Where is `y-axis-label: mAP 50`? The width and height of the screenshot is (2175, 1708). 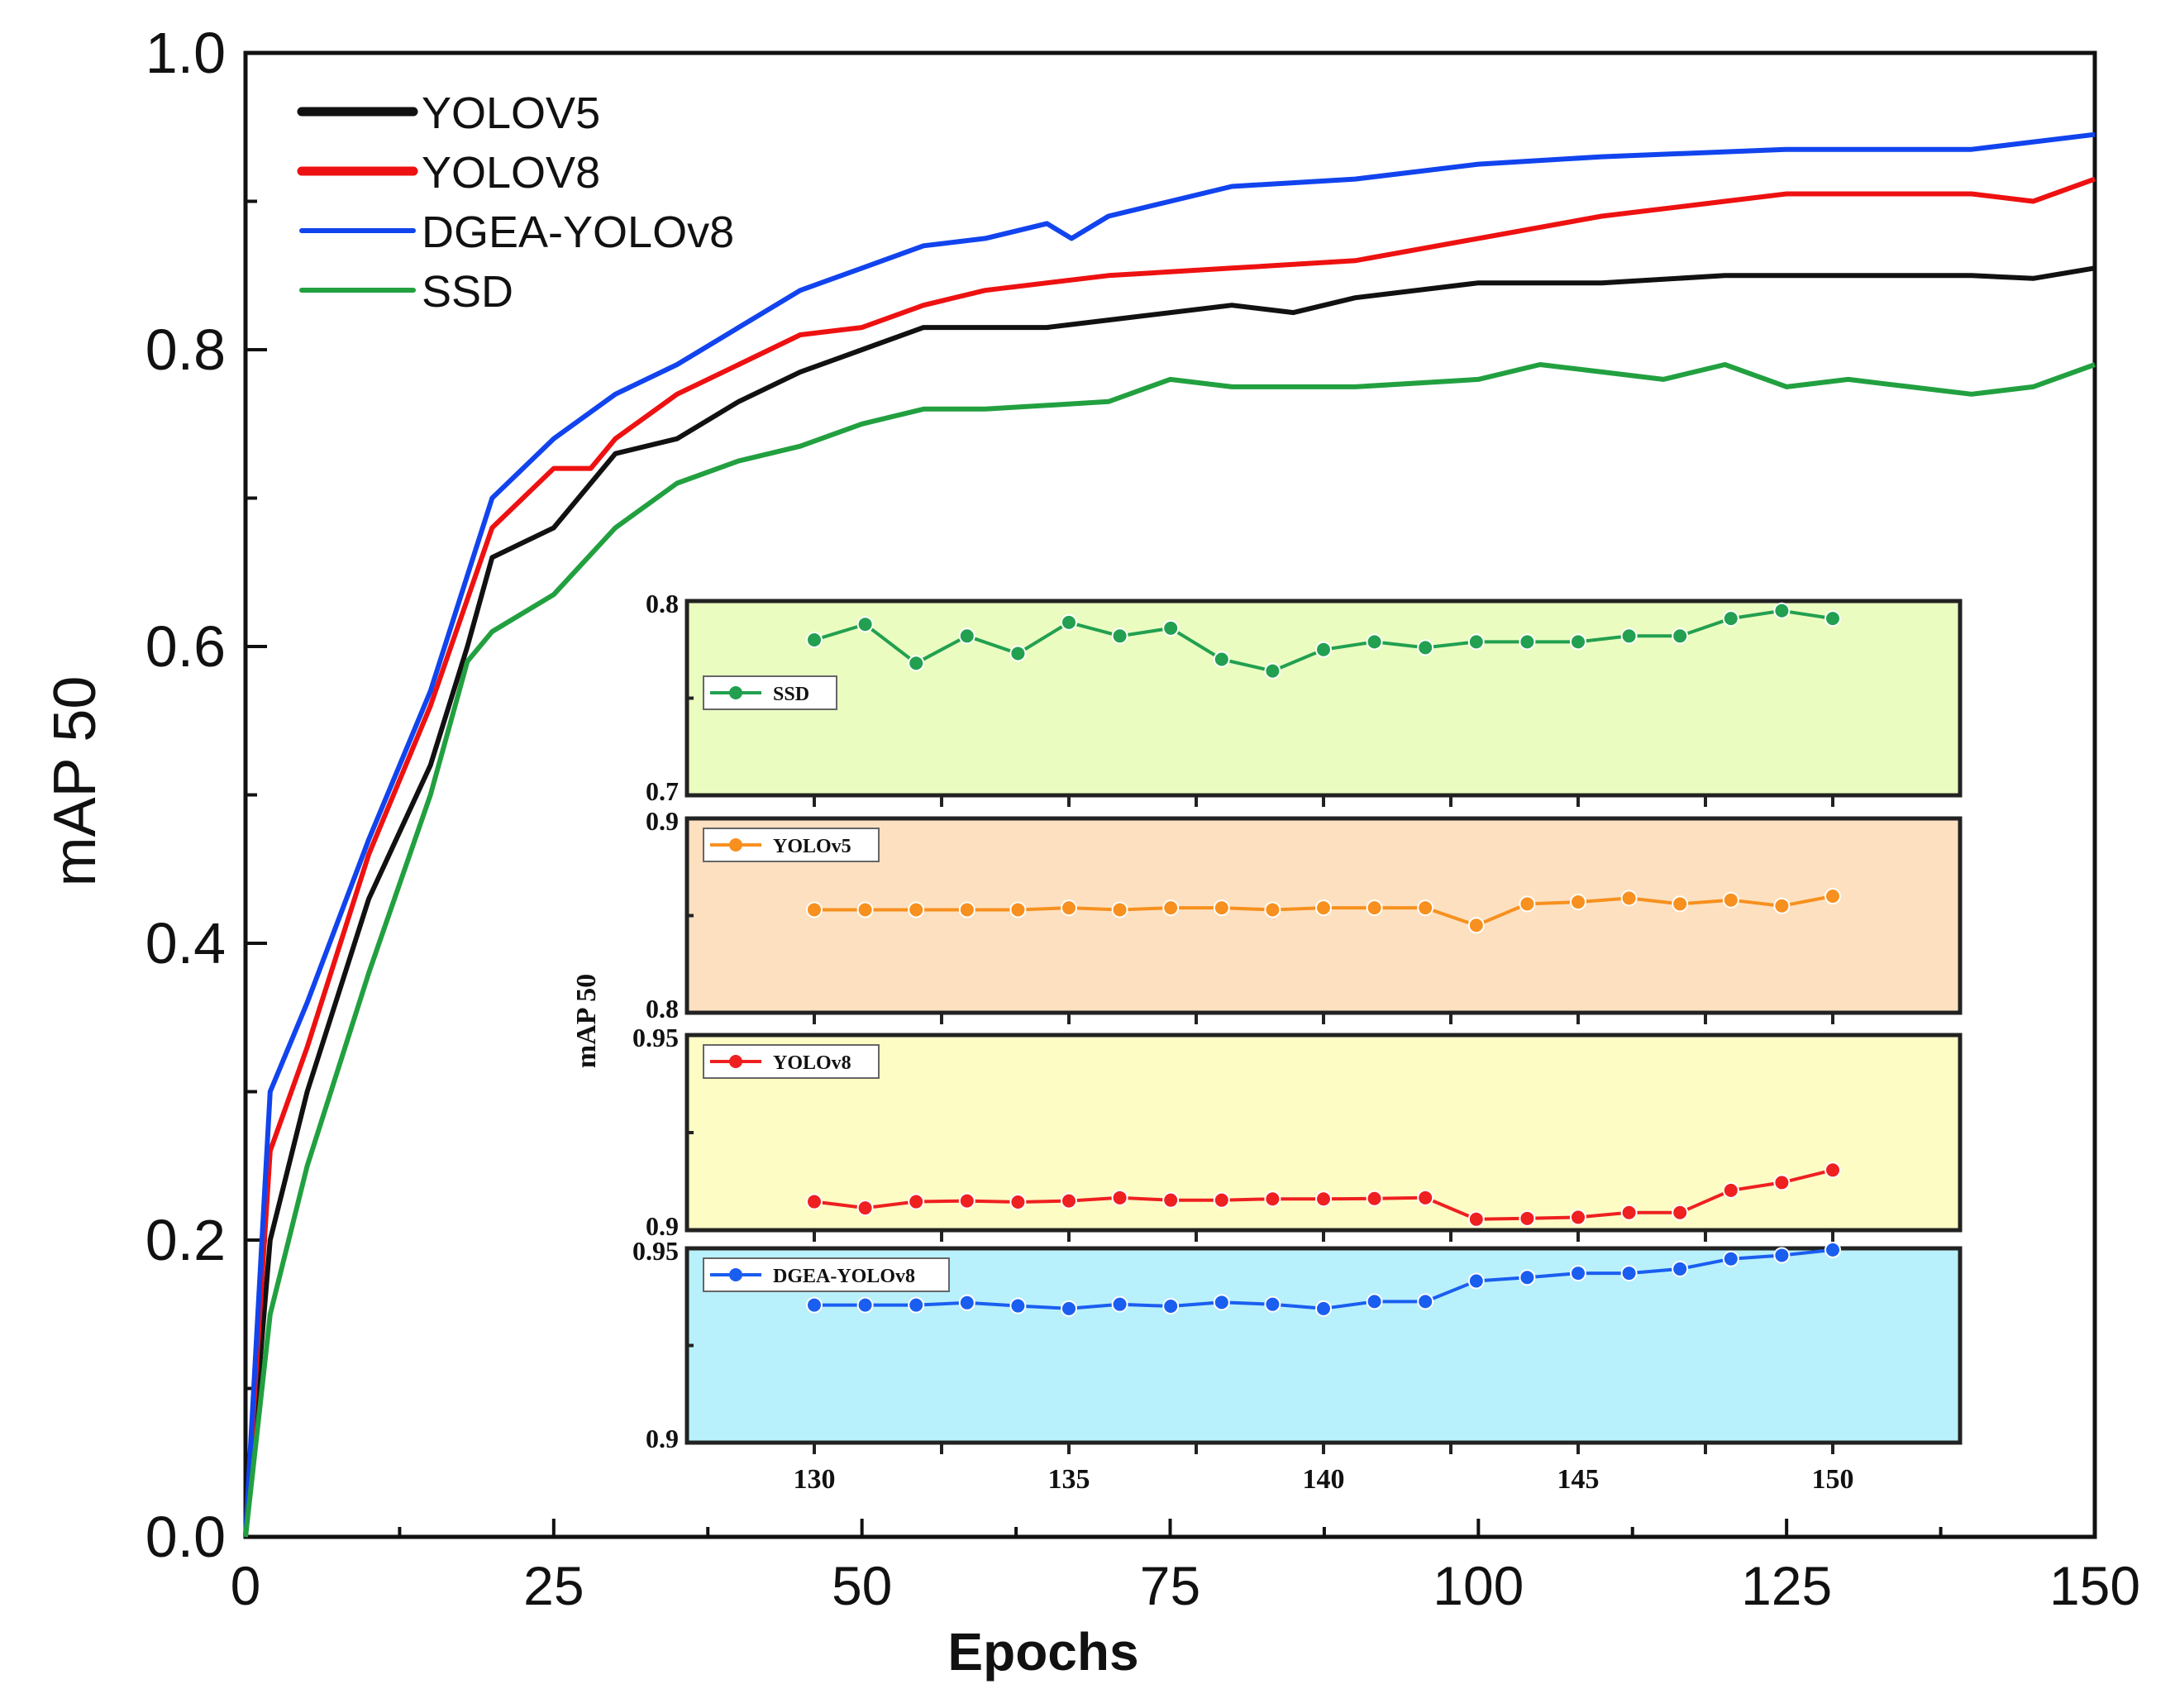 y-axis-label: mAP 50 is located at coordinates (75, 781).